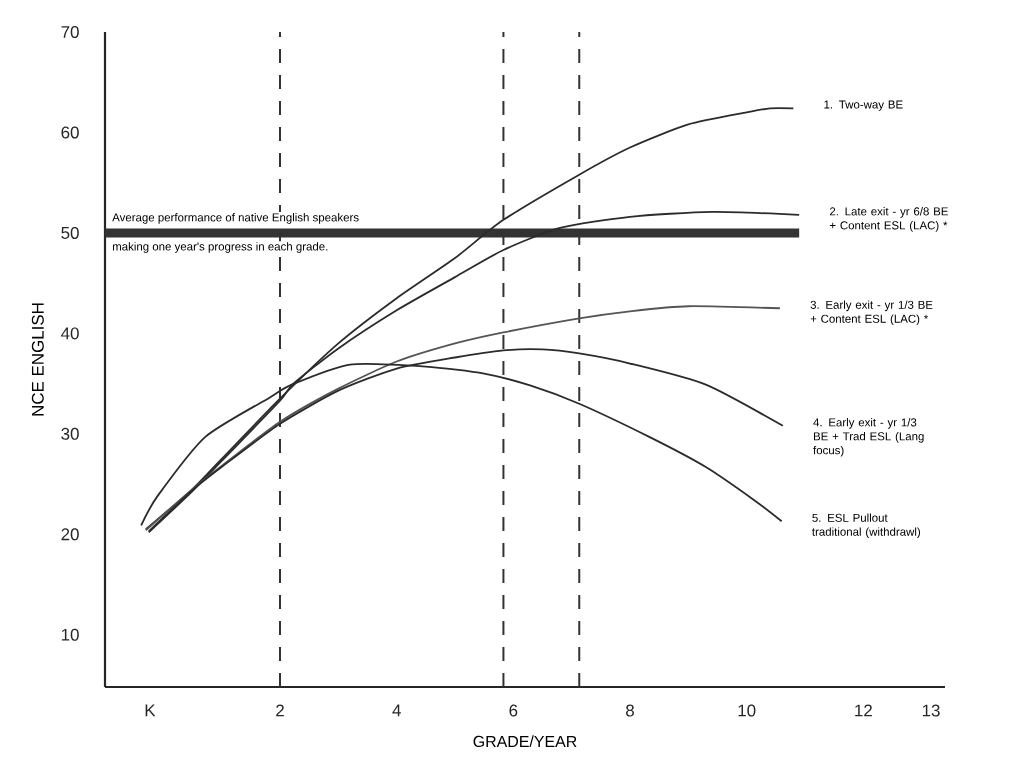 This screenshot has width=1031, height=778. Describe the element at coordinates (70, 132) in the screenshot. I see `y-tick-label: 60` at that location.